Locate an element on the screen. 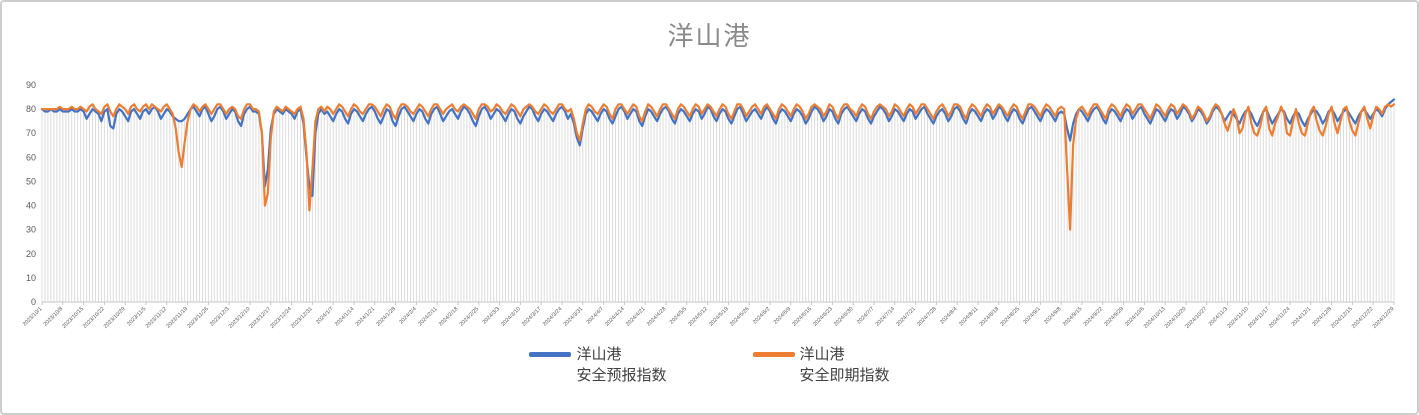 The width and height of the screenshot is (1419, 415). svg-text: 10 is located at coordinates (31, 278).